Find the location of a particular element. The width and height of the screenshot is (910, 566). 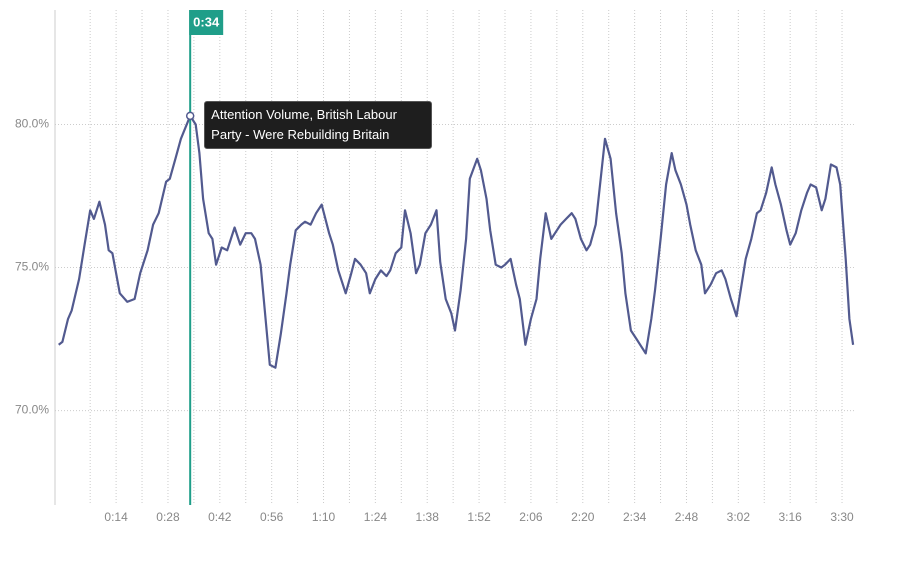

cursor-label: 0:34 is located at coordinates (206, 21).